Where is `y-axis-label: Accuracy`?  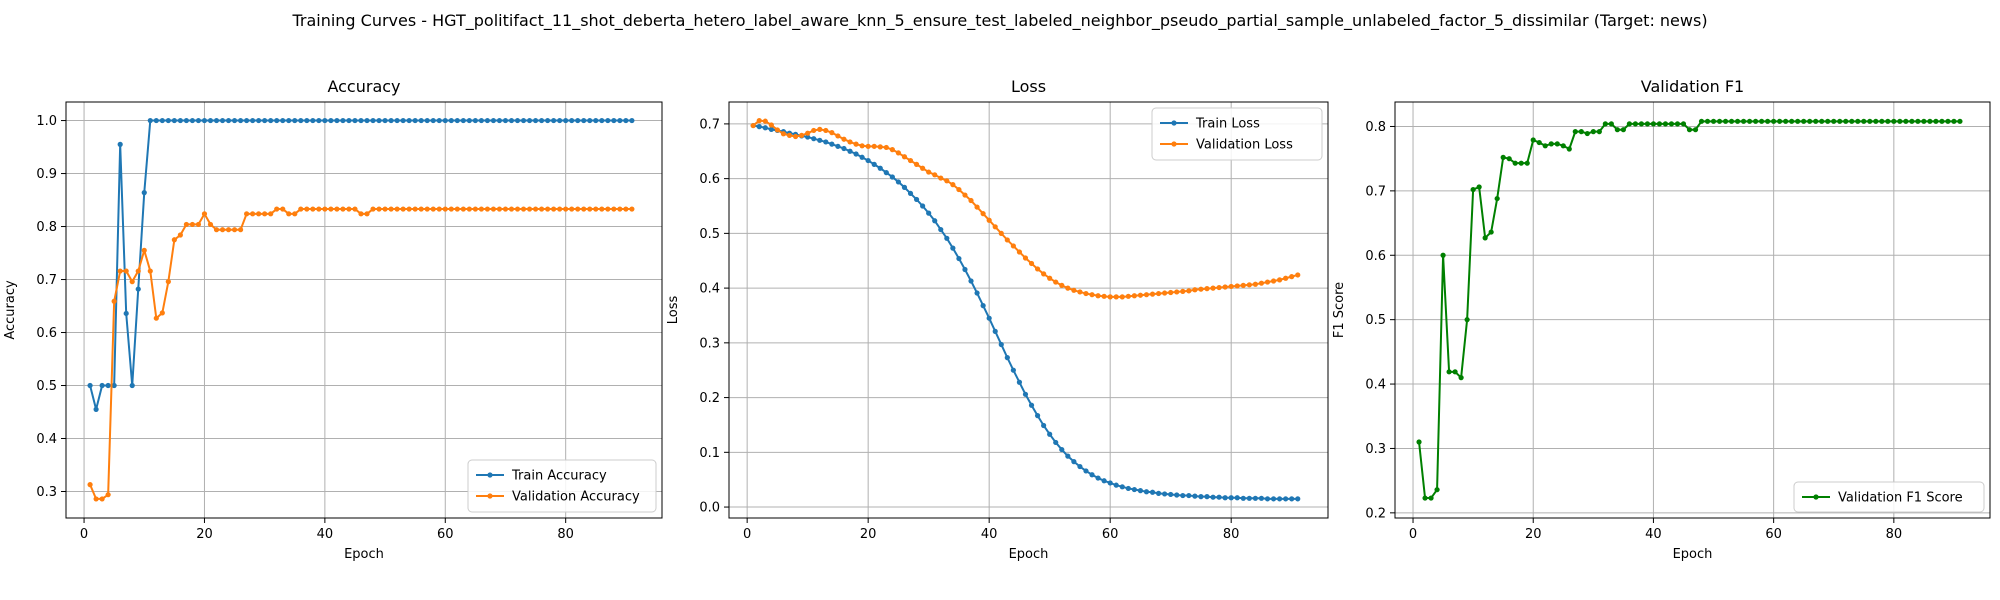
y-axis-label: Accuracy is located at coordinates (10, 310).